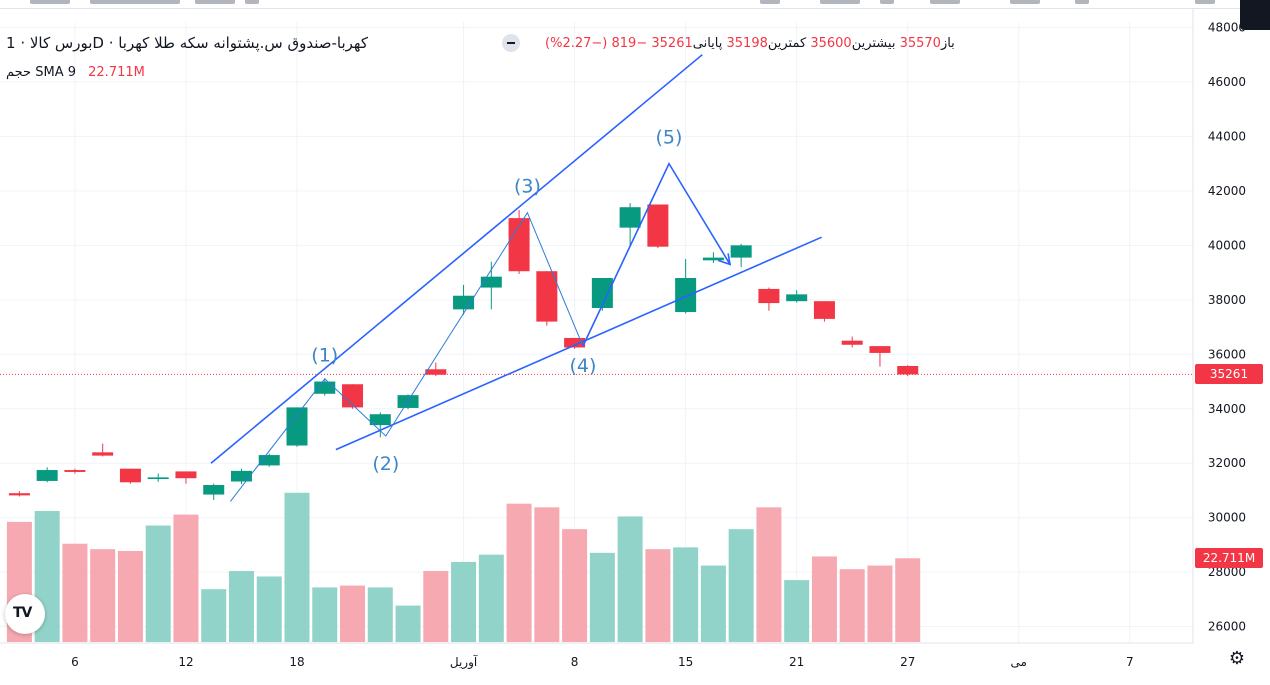 The image size is (1270, 685). Describe the element at coordinates (575, 662) in the screenshot. I see `time-tick-label: 8` at that location.